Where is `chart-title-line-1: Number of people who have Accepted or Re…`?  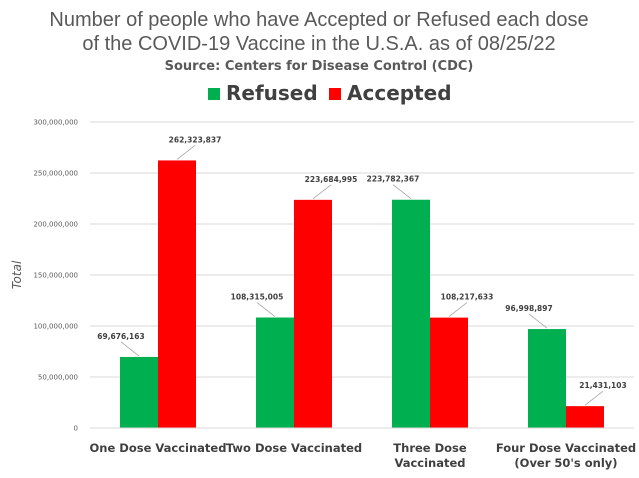
chart-title-line-1: Number of people who have Accepted or Re… is located at coordinates (318, 20).